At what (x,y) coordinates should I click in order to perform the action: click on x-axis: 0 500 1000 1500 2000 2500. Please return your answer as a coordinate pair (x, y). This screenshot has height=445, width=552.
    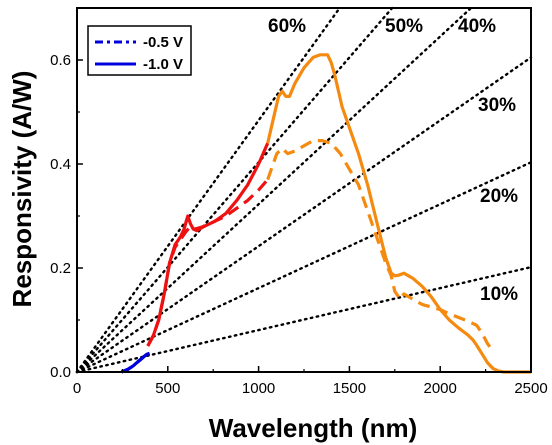
    Looking at the image, I should click on (310, 381).